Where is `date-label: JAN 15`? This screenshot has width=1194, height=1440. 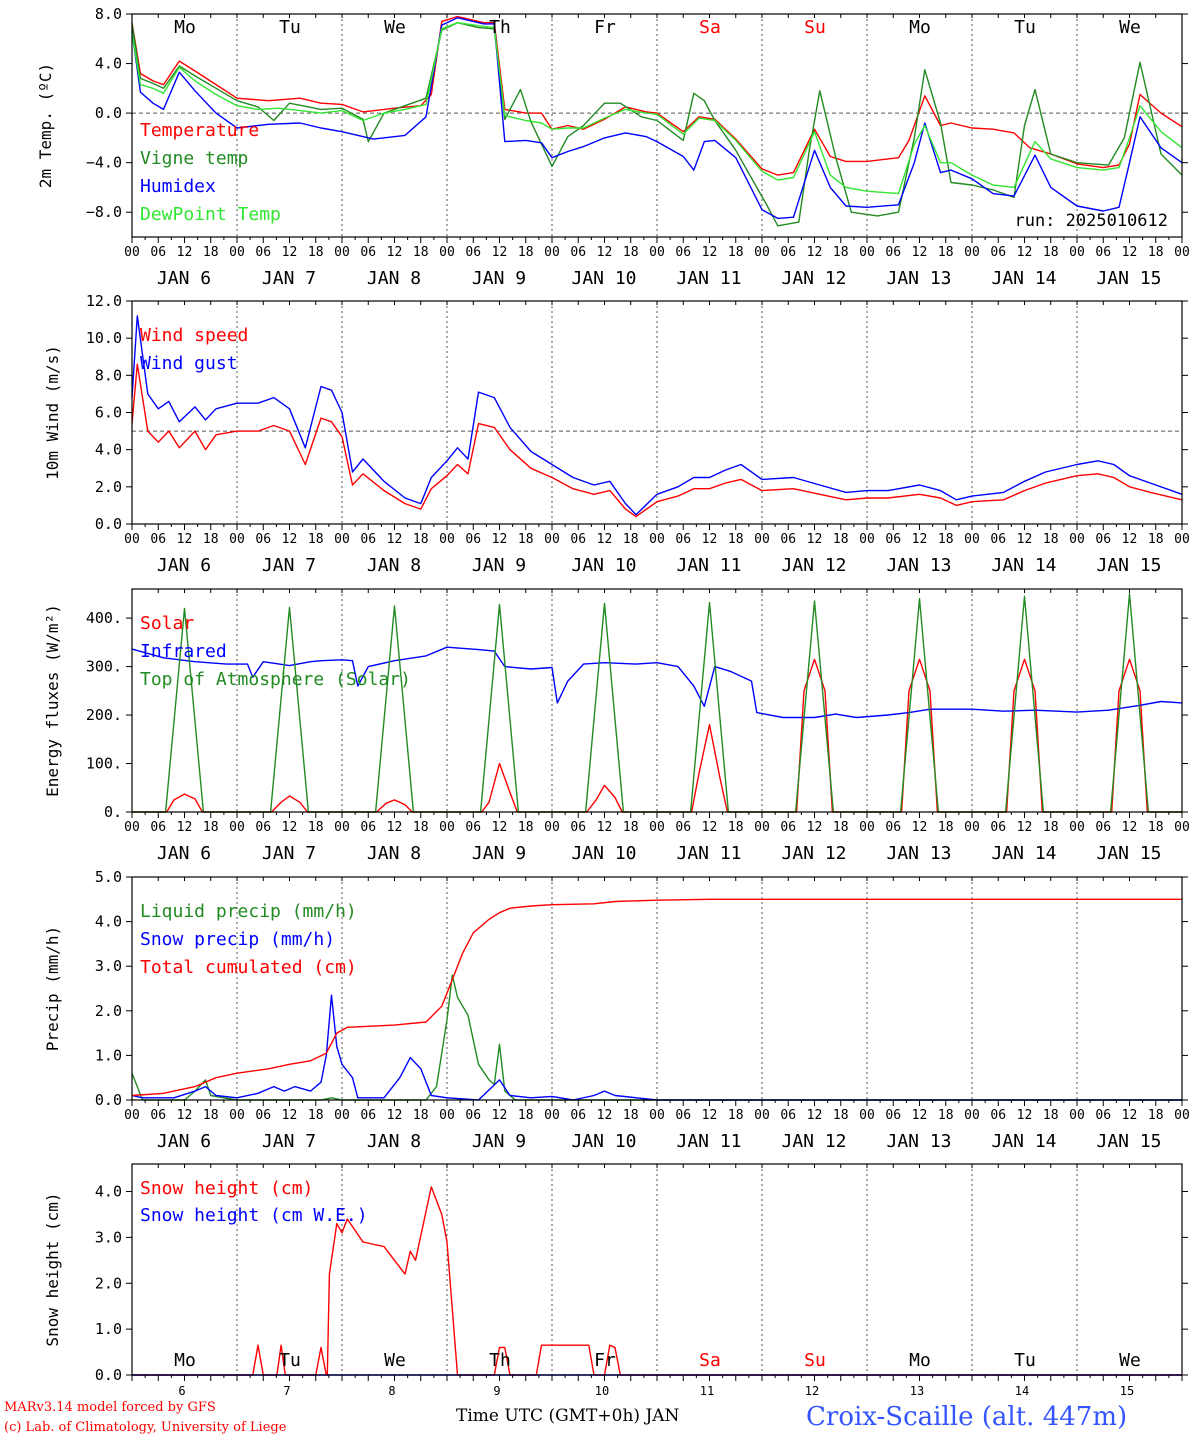
date-label: JAN 15 is located at coordinates (1128, 1141).